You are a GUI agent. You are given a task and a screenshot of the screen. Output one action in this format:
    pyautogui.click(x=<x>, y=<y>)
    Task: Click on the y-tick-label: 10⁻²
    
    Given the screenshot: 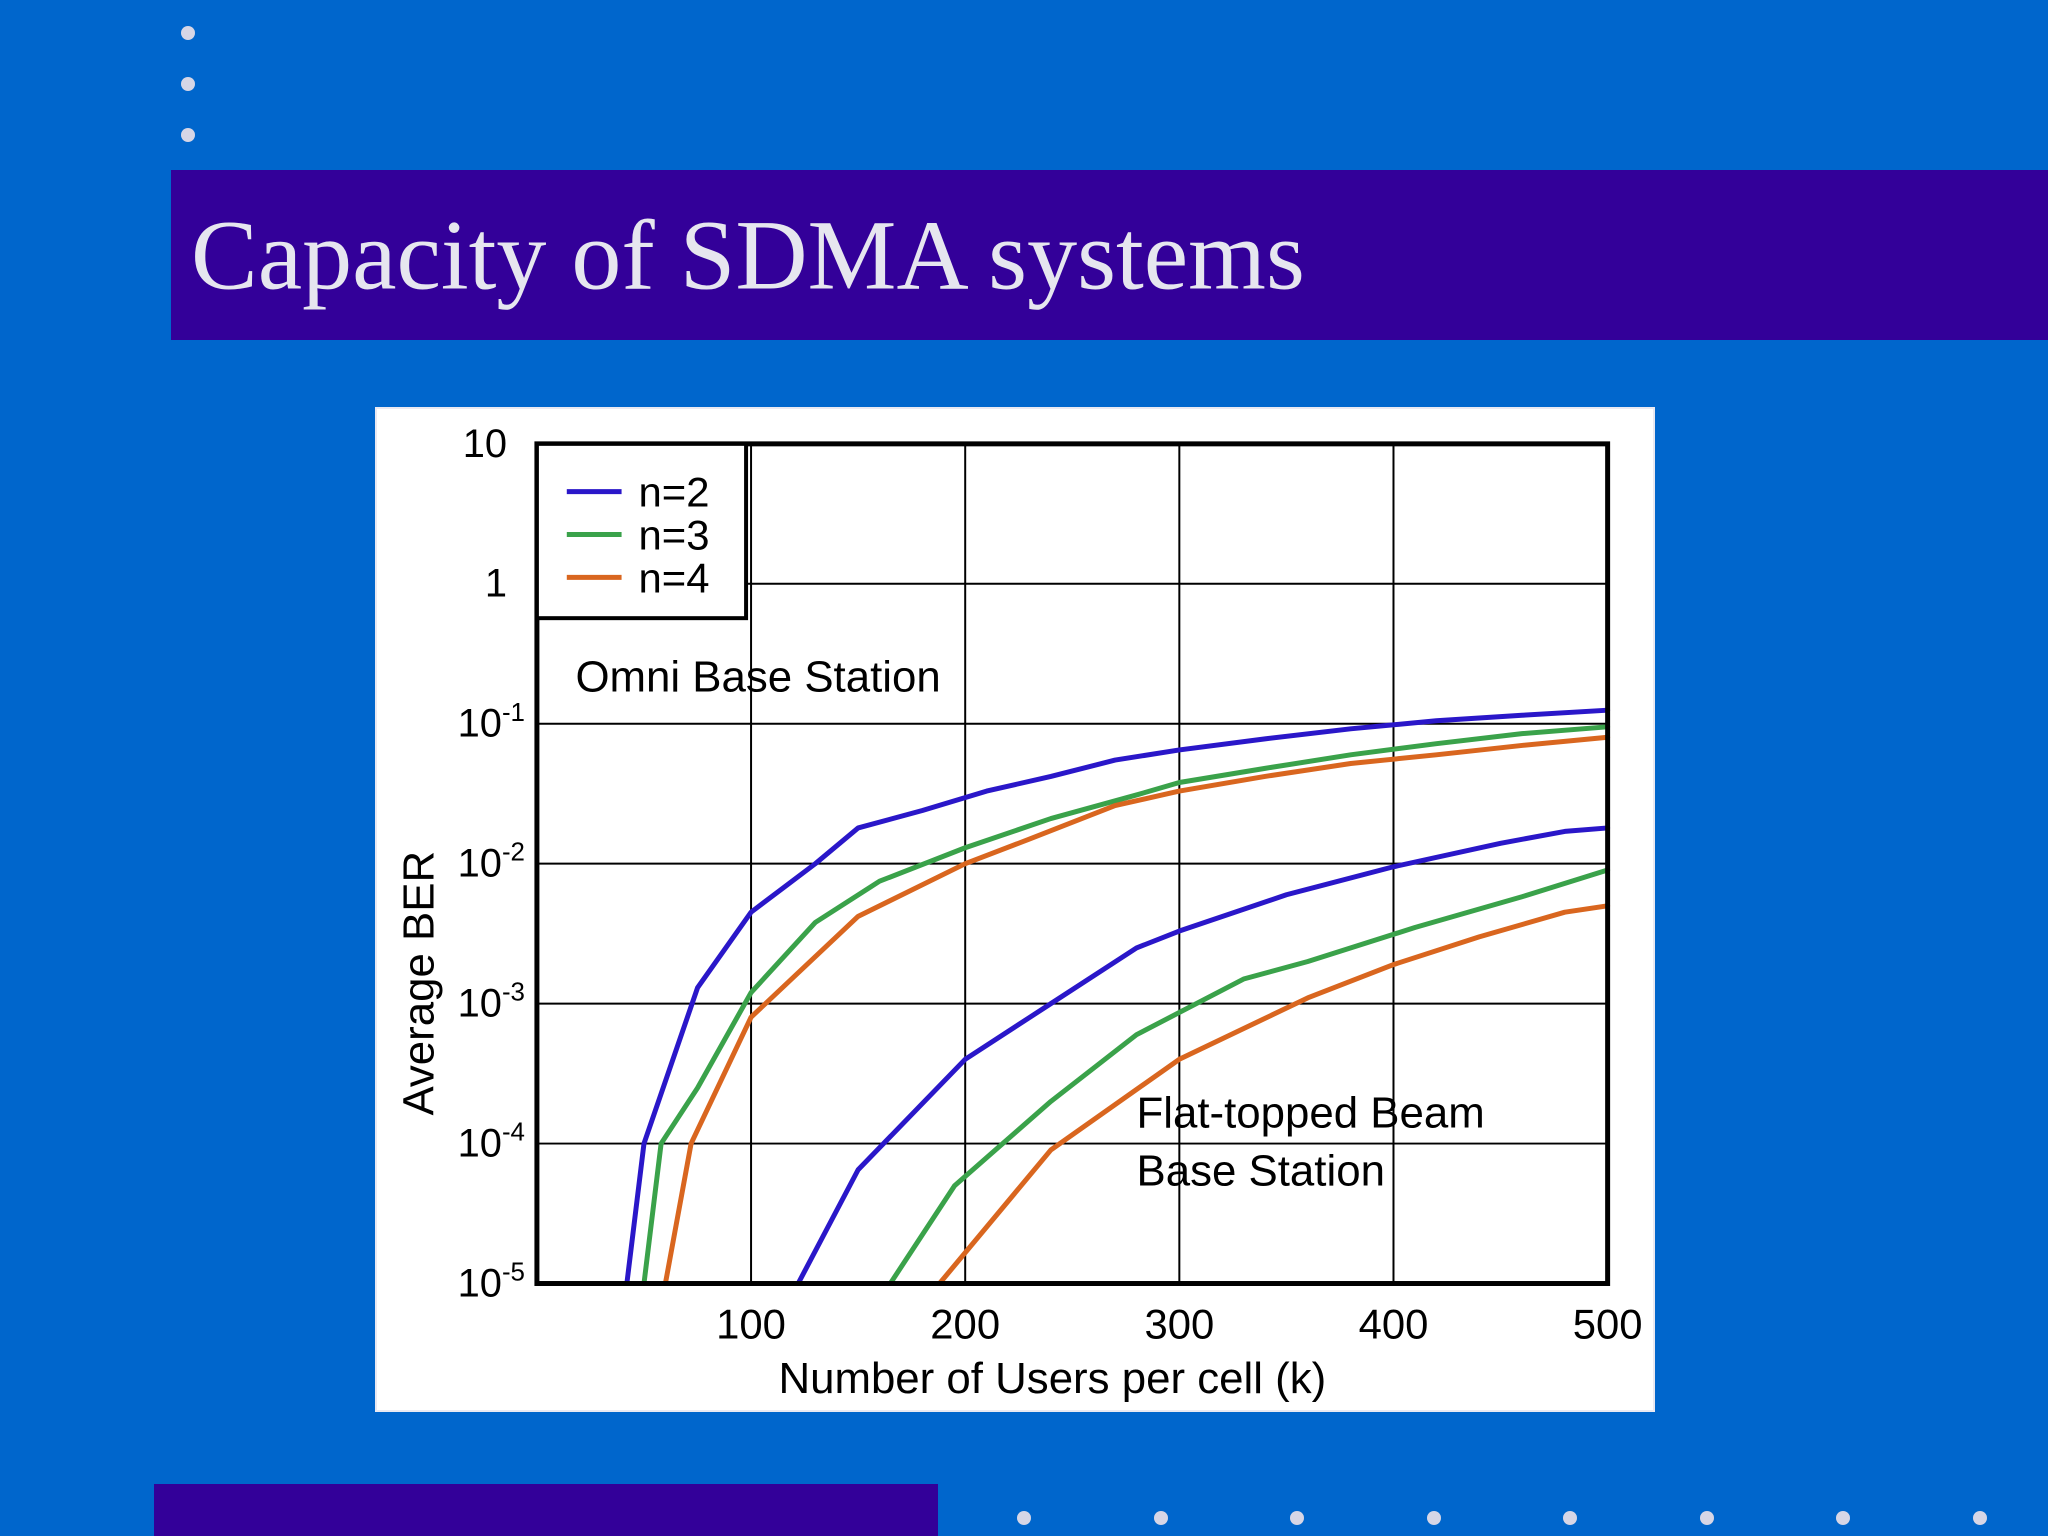 What is the action you would take?
    pyautogui.click(x=491, y=862)
    